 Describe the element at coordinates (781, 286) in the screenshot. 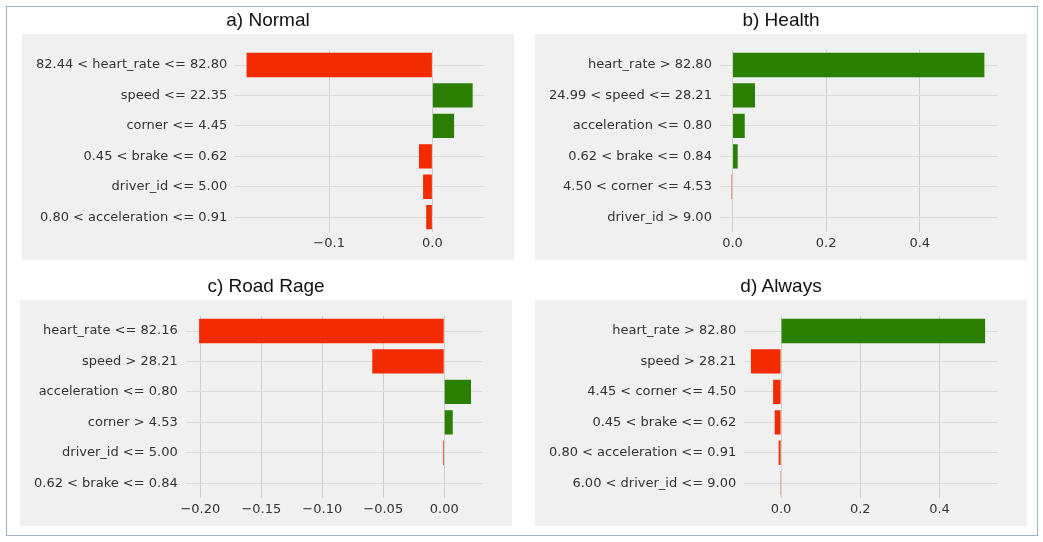

I see `chart-title: d) Always` at that location.